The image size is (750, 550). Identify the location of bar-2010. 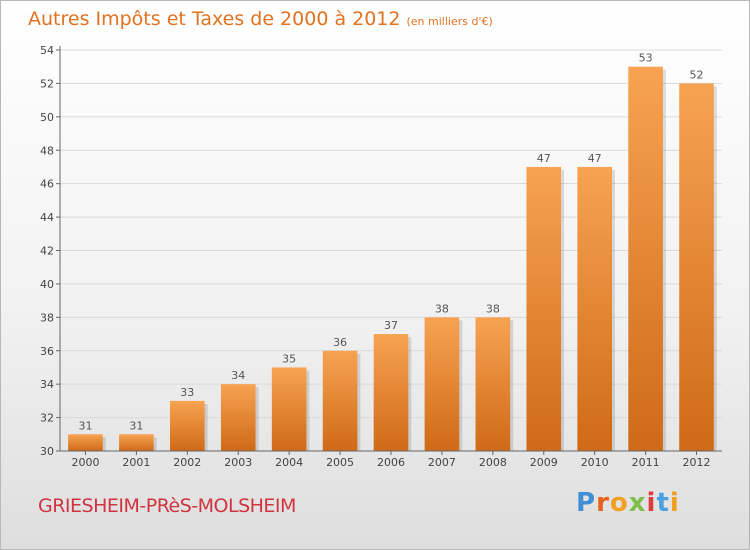
(595, 309).